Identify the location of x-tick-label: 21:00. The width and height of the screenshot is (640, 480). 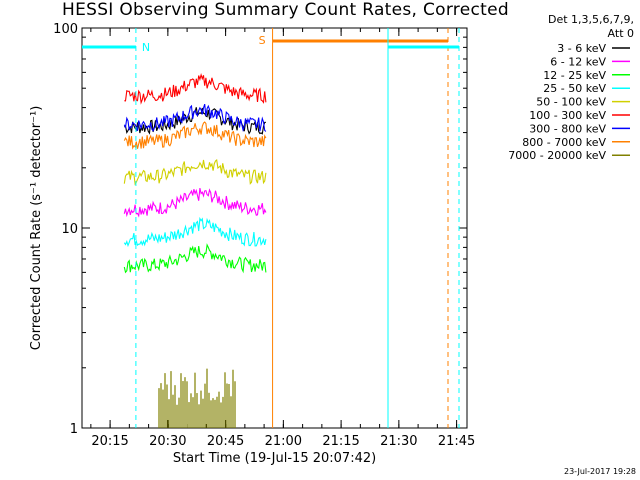
(283, 441).